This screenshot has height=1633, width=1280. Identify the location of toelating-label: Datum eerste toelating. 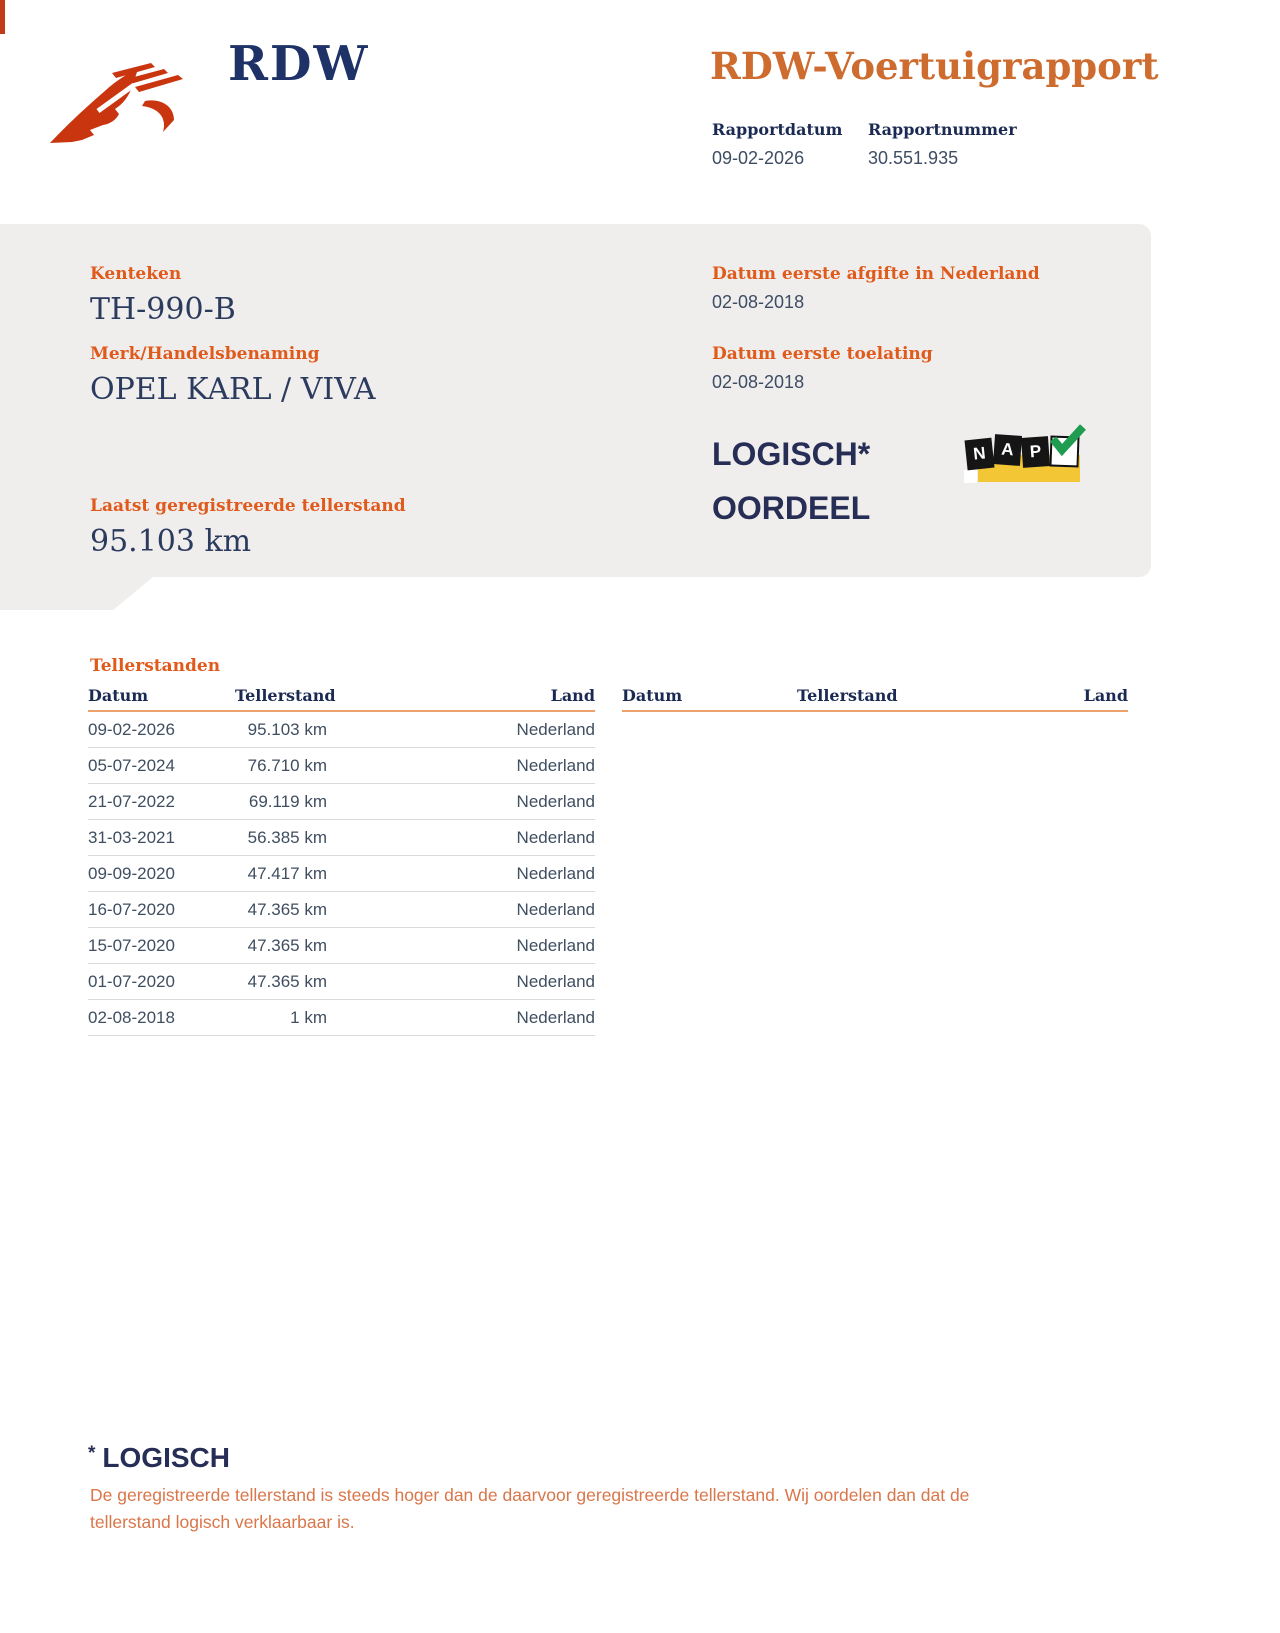
(822, 354).